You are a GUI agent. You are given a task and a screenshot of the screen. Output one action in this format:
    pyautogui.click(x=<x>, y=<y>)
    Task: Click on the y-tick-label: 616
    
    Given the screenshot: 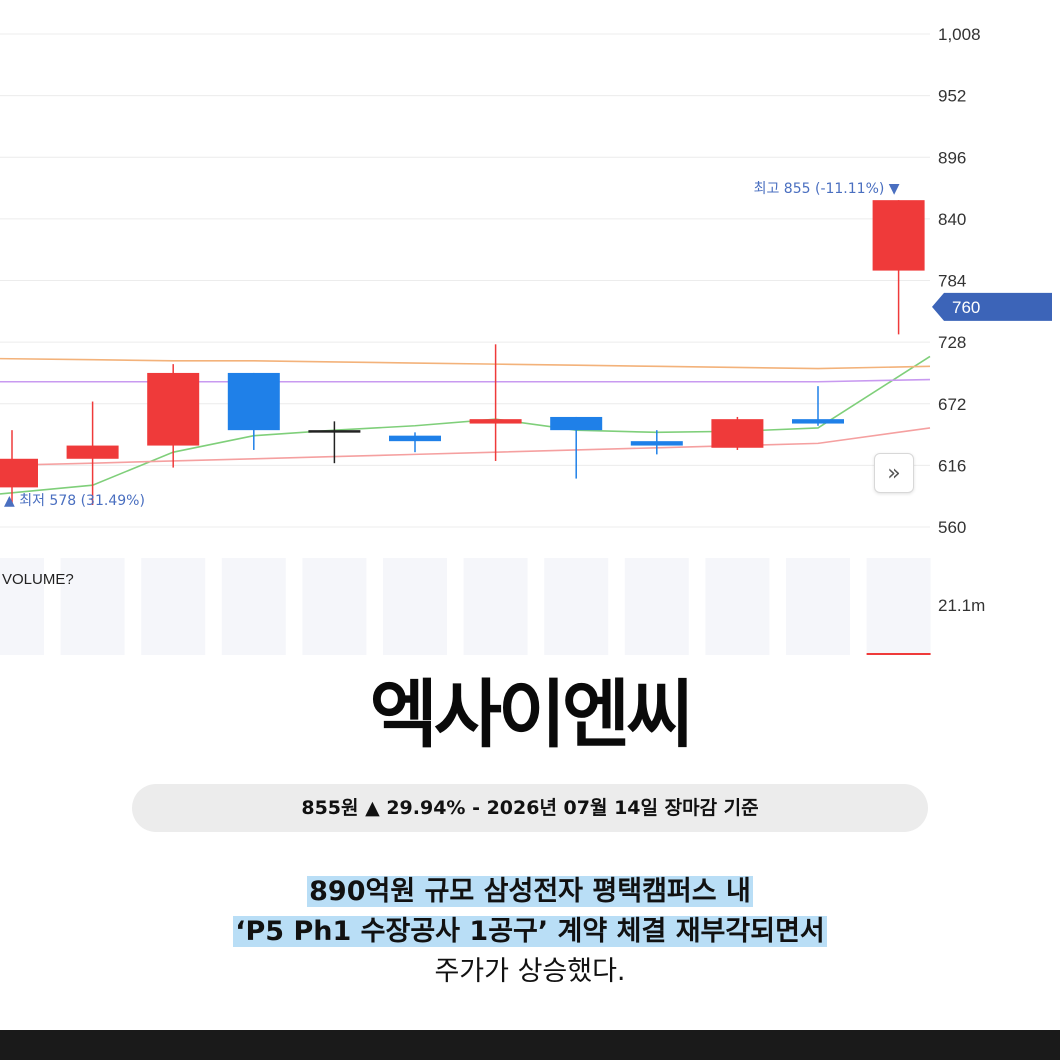 What is the action you would take?
    pyautogui.click(x=952, y=465)
    